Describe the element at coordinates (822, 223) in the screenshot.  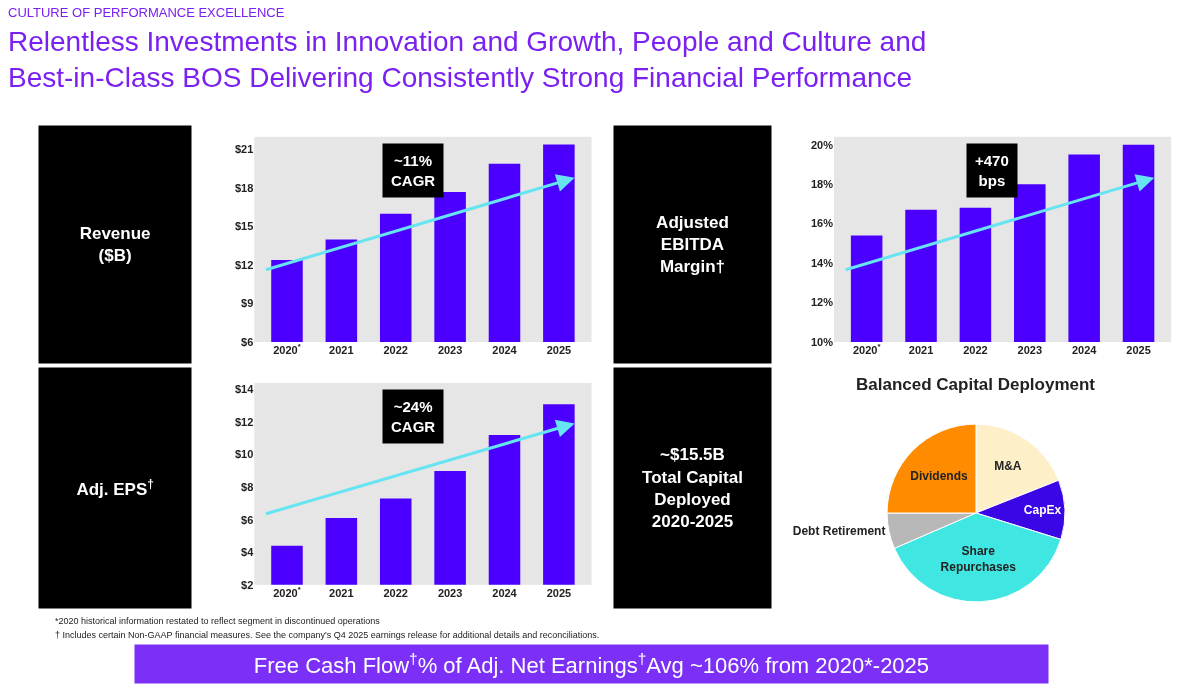
I see `y-tick-label: 16%` at that location.